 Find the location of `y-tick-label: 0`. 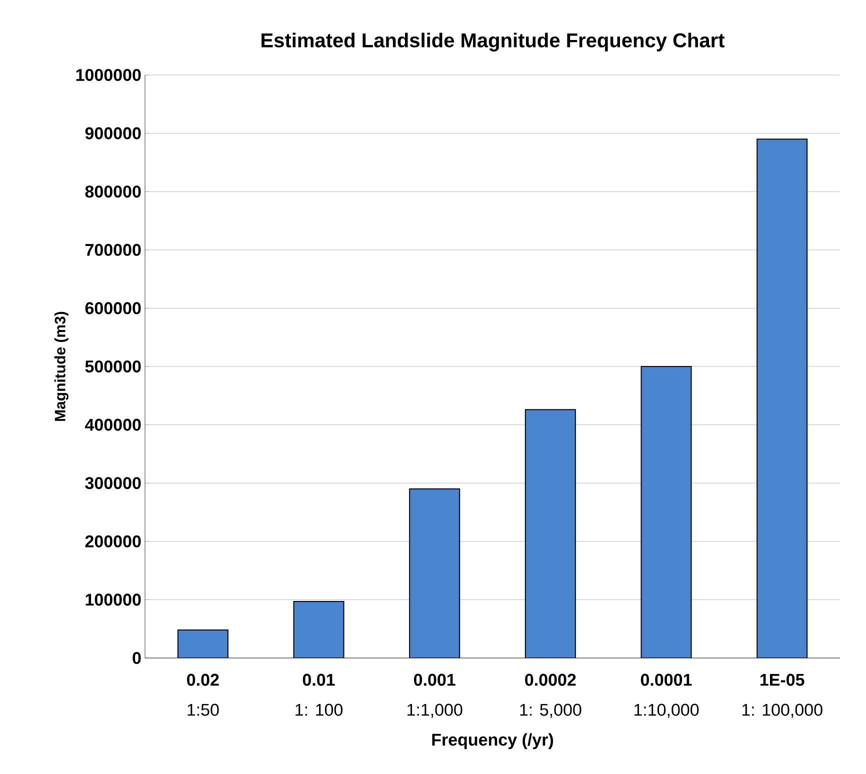

y-tick-label: 0 is located at coordinates (136, 658).